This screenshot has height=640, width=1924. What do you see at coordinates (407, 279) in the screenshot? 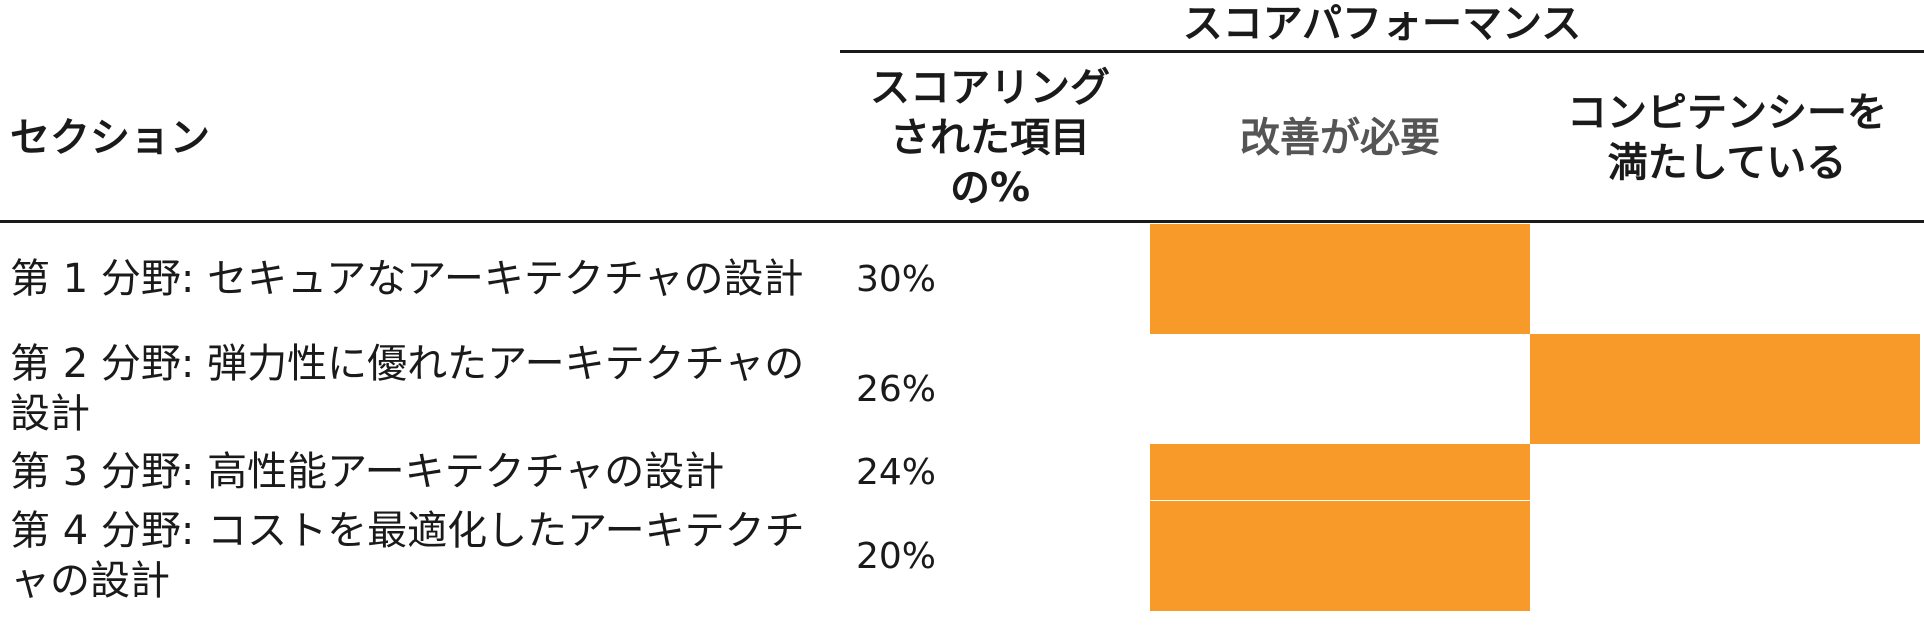
I see `table-row-section: 第 1 分野: セキュアなアーキテクチャの設計` at bounding box center [407, 279].